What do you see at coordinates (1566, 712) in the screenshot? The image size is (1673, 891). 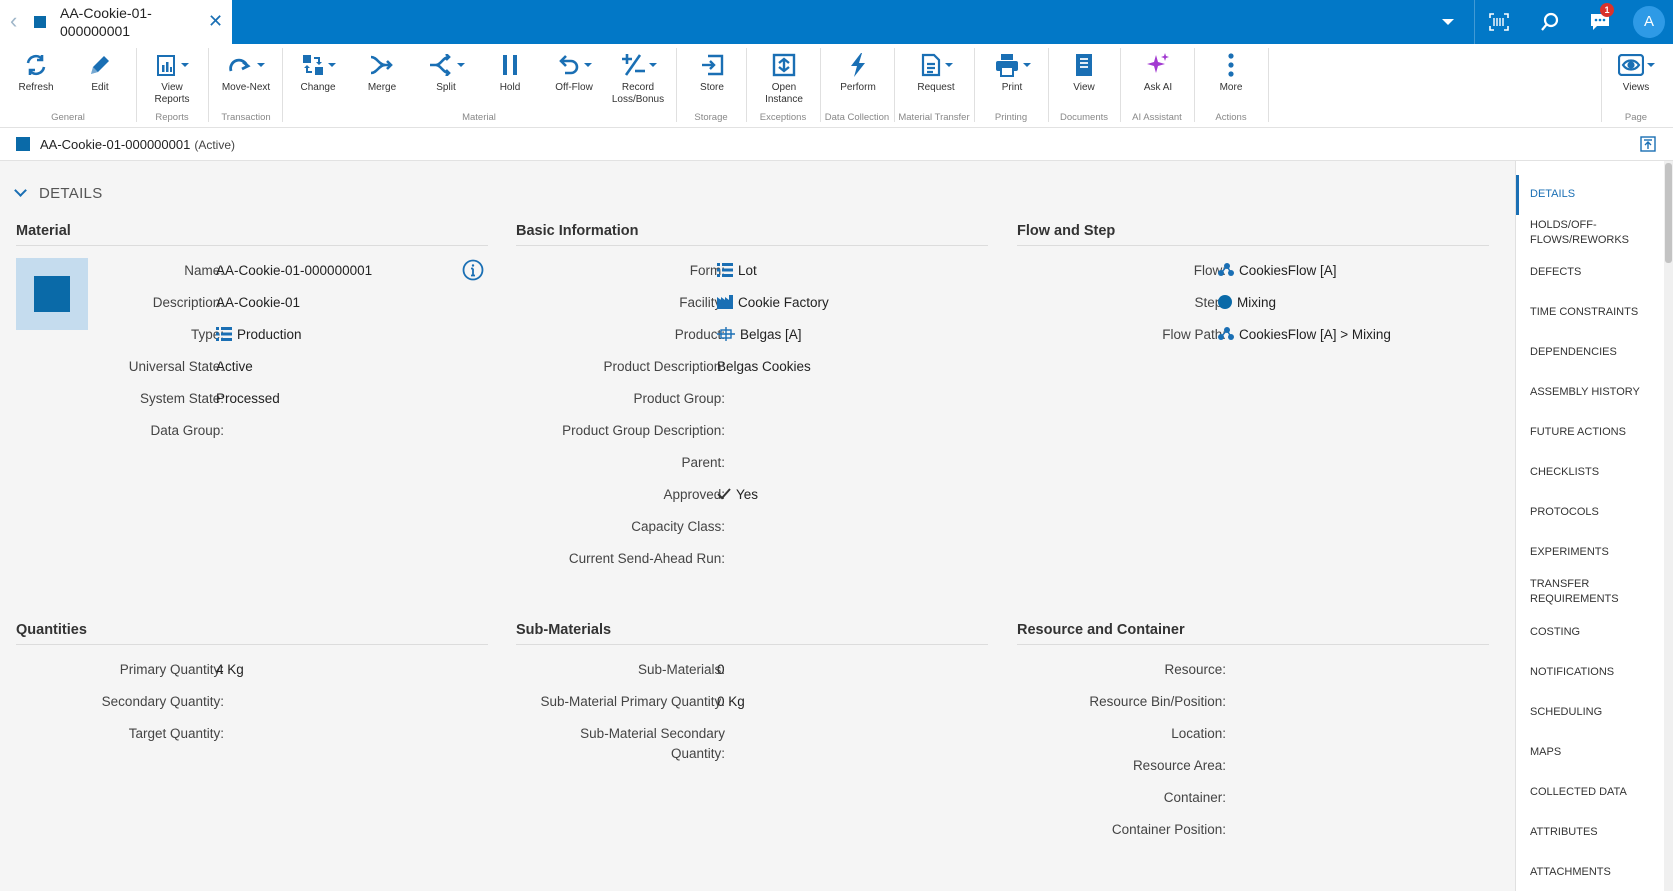 I see `nav-item-scheduling: SCHEDULING` at bounding box center [1566, 712].